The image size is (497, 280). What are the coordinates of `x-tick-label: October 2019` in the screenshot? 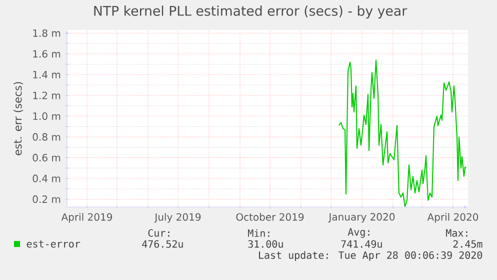 It's located at (270, 217).